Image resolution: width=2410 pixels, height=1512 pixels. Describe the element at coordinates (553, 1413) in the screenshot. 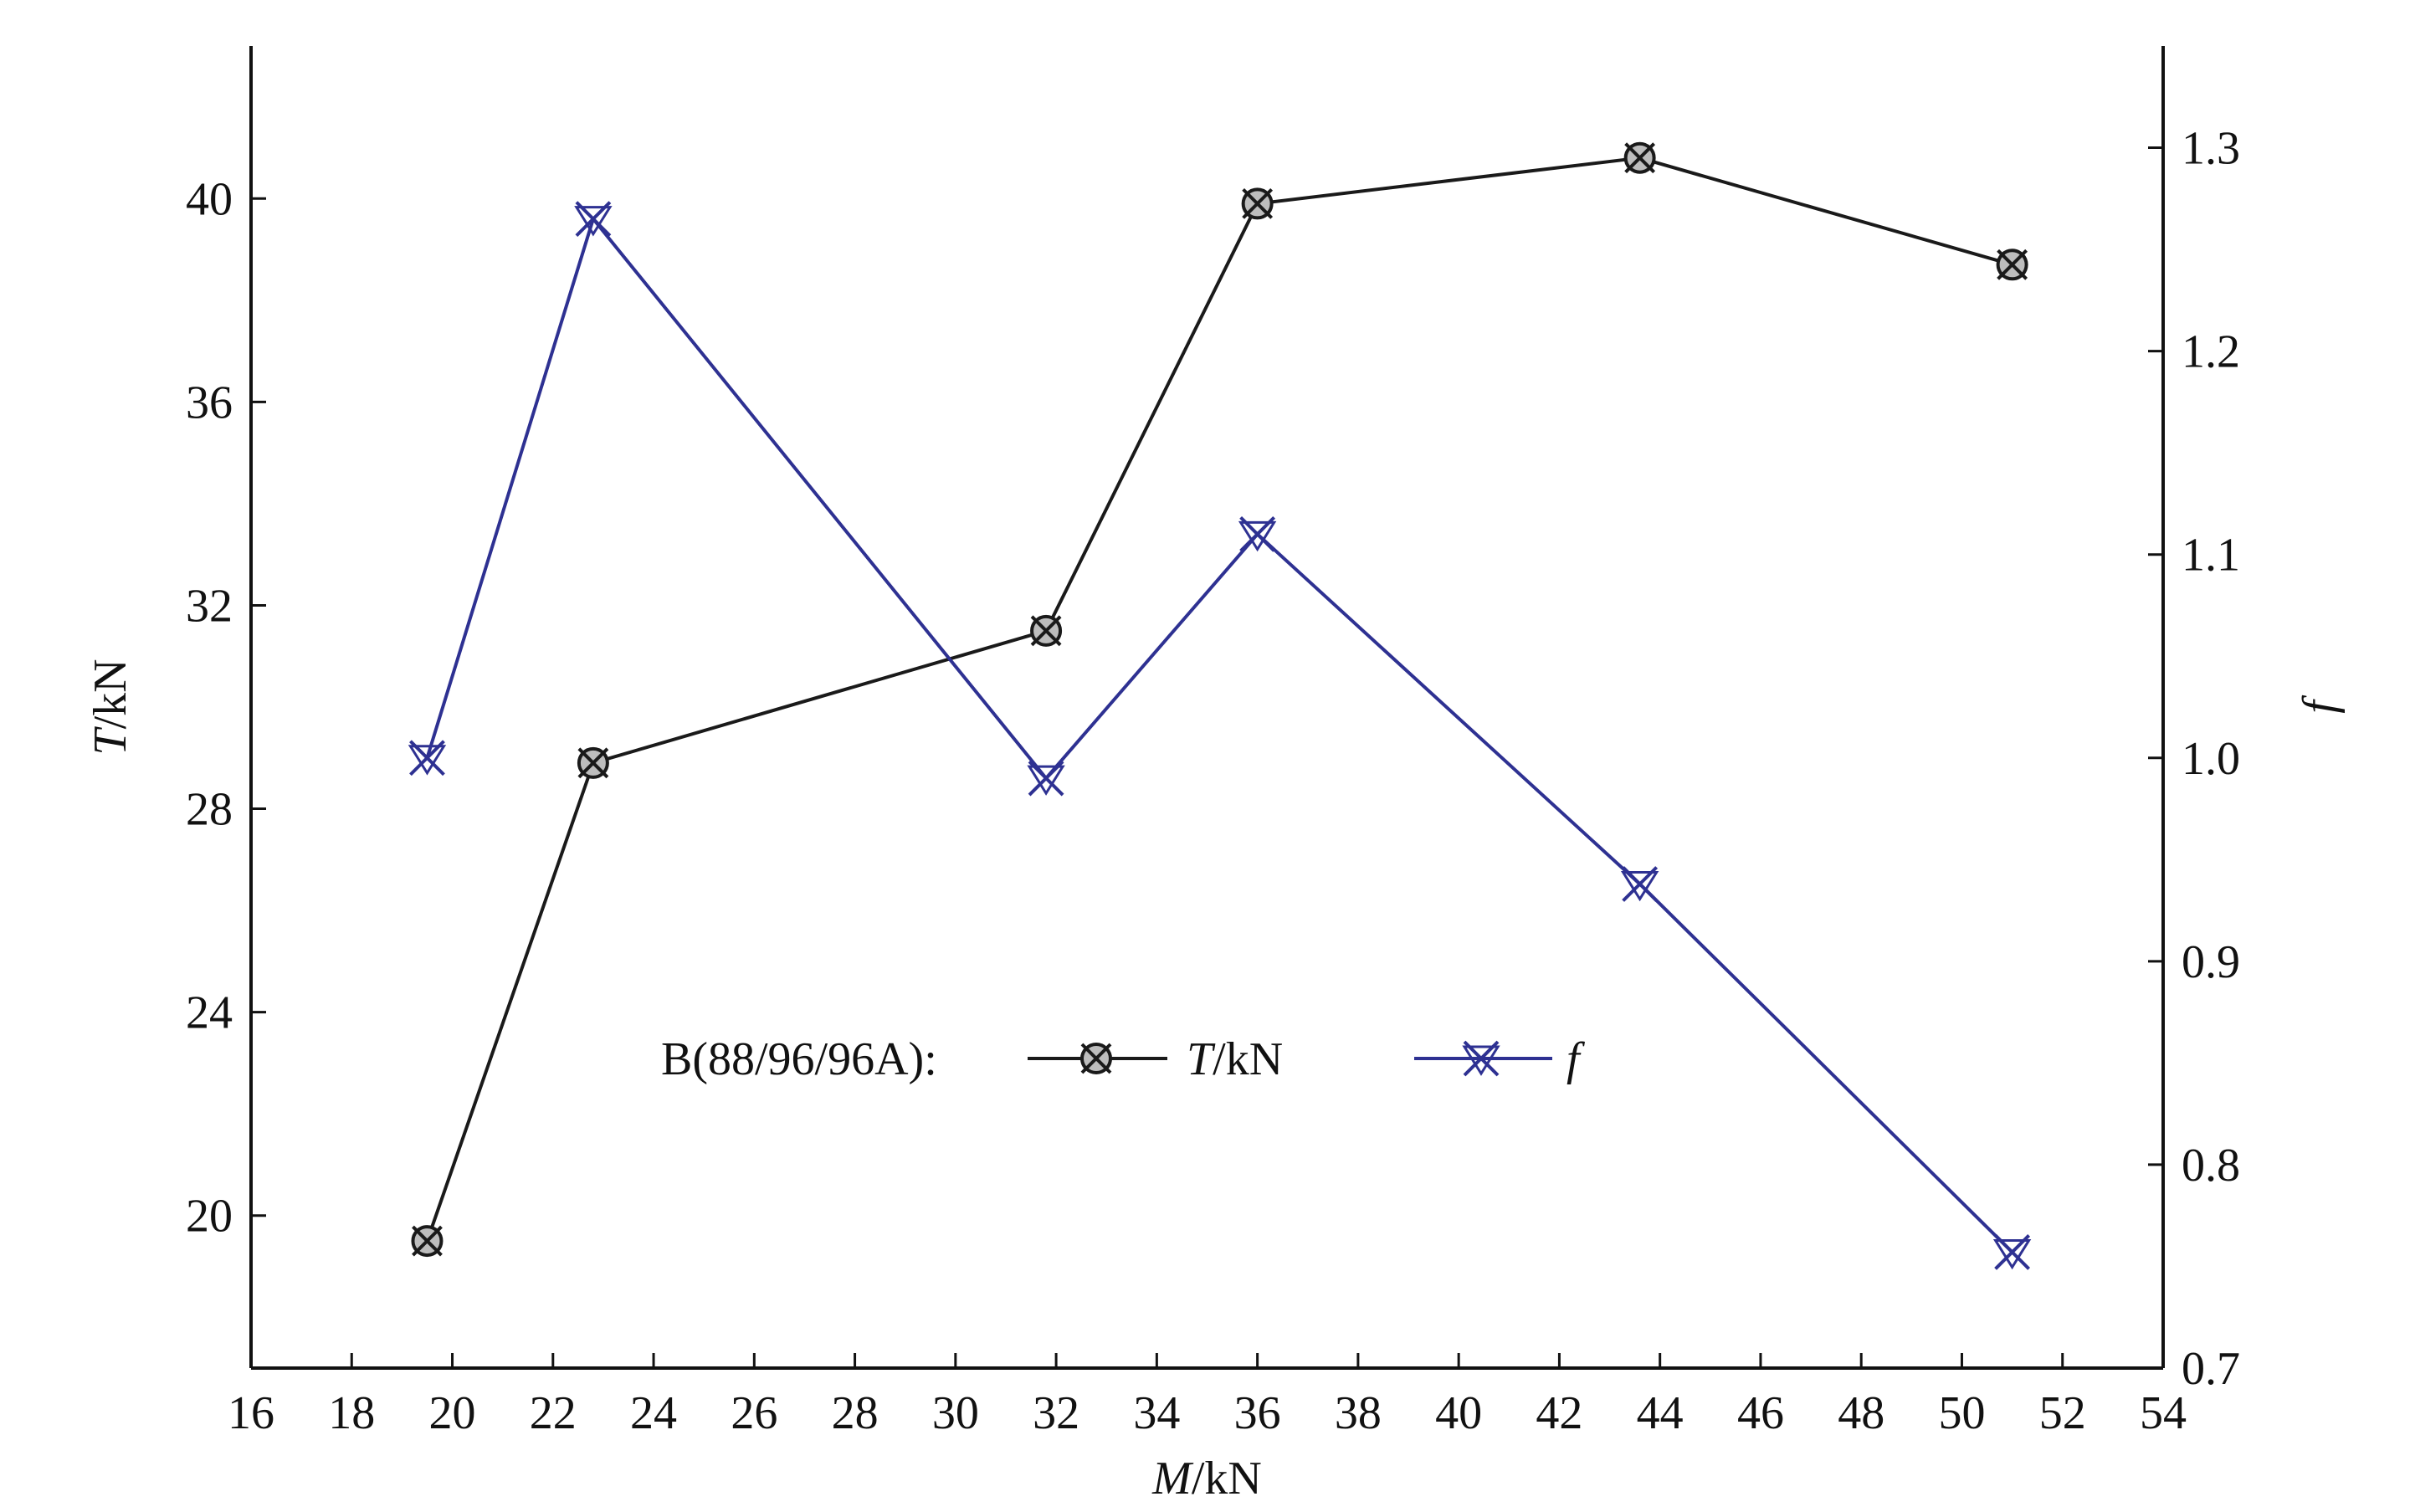

I see `x-tick-label: 22` at that location.